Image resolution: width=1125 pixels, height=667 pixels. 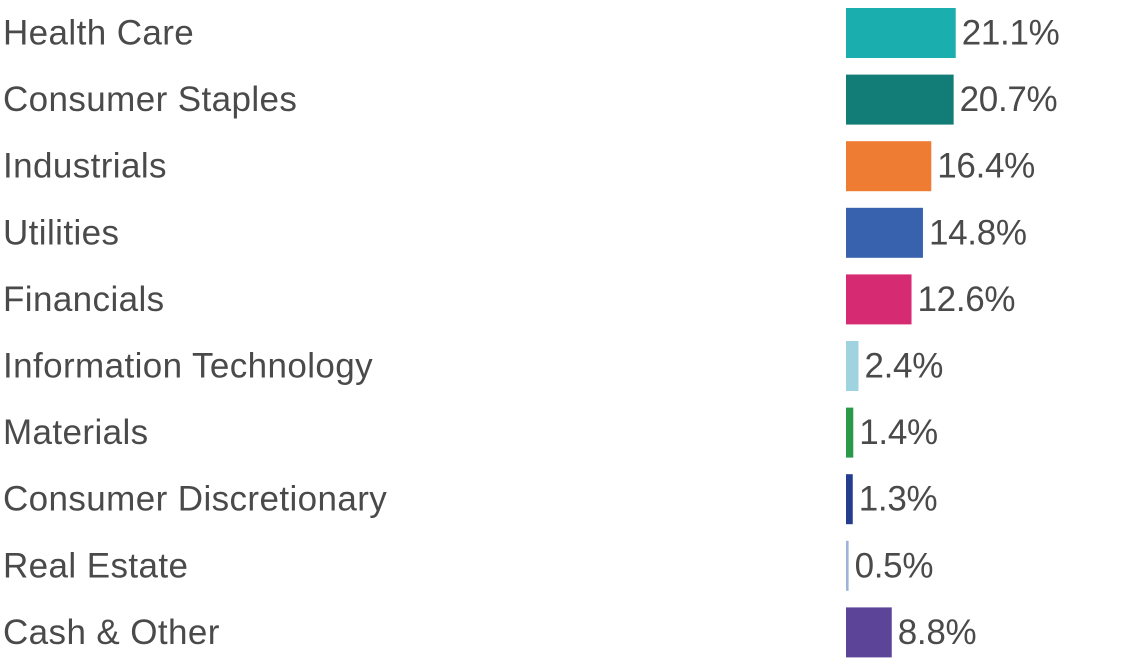 I want to click on value-label-health-care: 21.1%, so click(x=1011, y=33).